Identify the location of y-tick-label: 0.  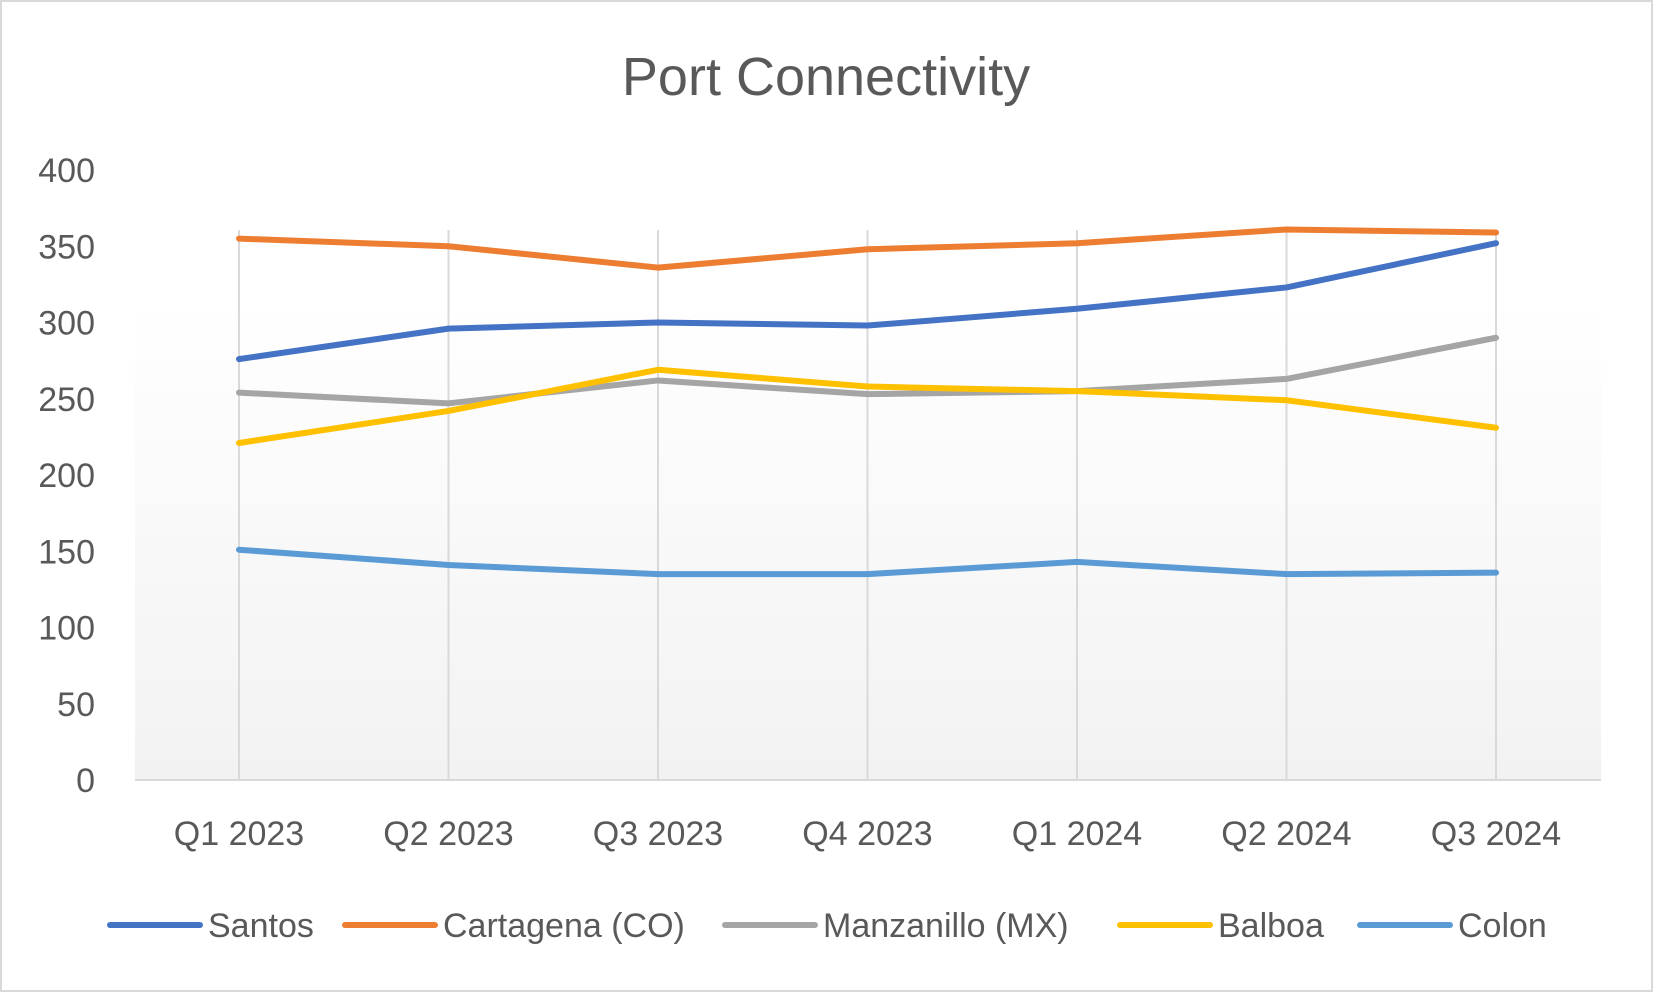
(85, 781).